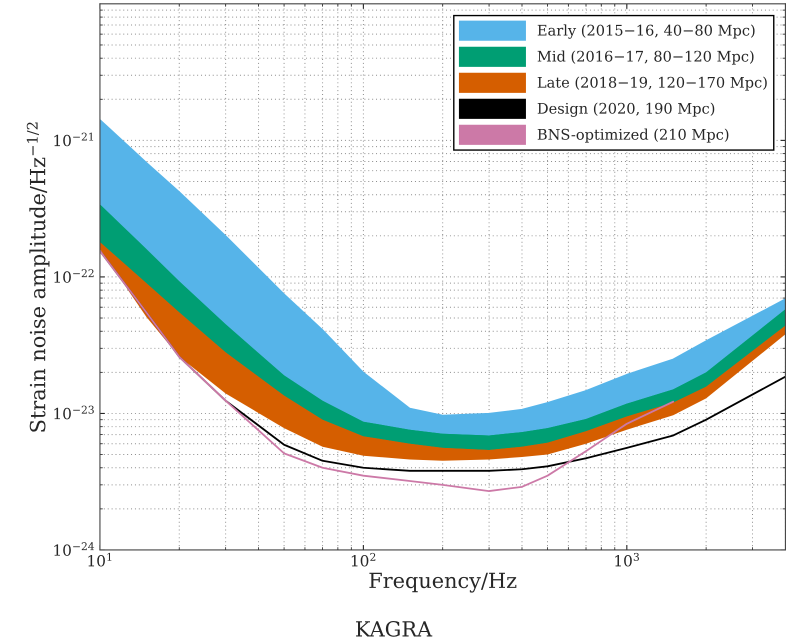 The height and width of the screenshot is (644, 787). I want to click on legend-label: Mid (2016−17, 80−120 Mpc), so click(646, 57).